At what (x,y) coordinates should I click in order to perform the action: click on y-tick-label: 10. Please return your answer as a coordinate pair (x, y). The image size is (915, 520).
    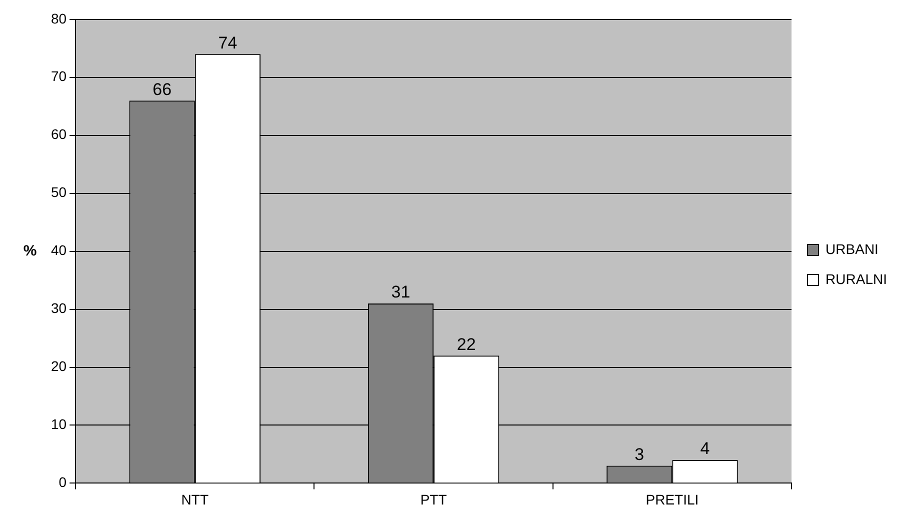
    Looking at the image, I should click on (58, 424).